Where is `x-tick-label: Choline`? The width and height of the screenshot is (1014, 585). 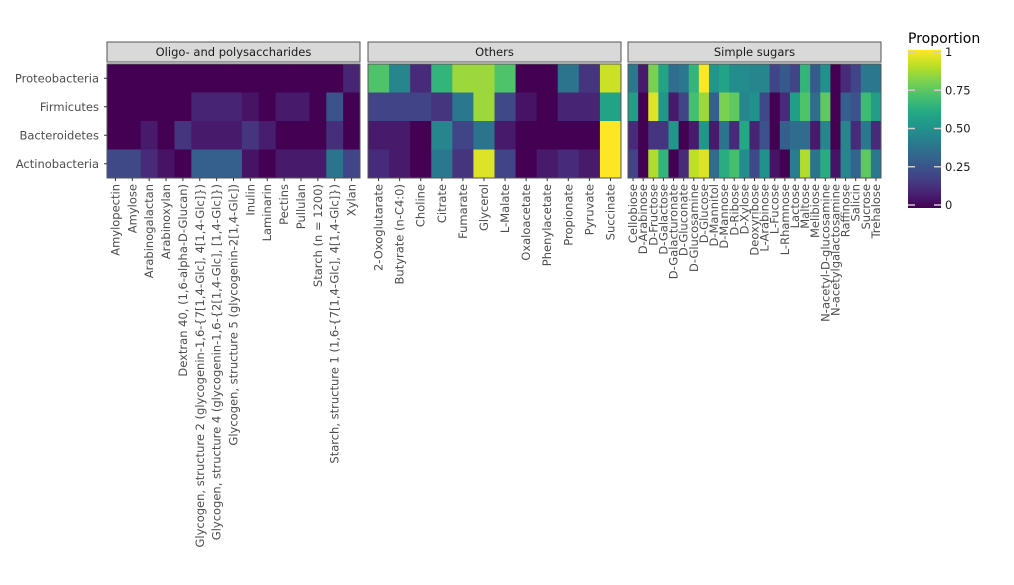 x-tick-label: Choline is located at coordinates (421, 205).